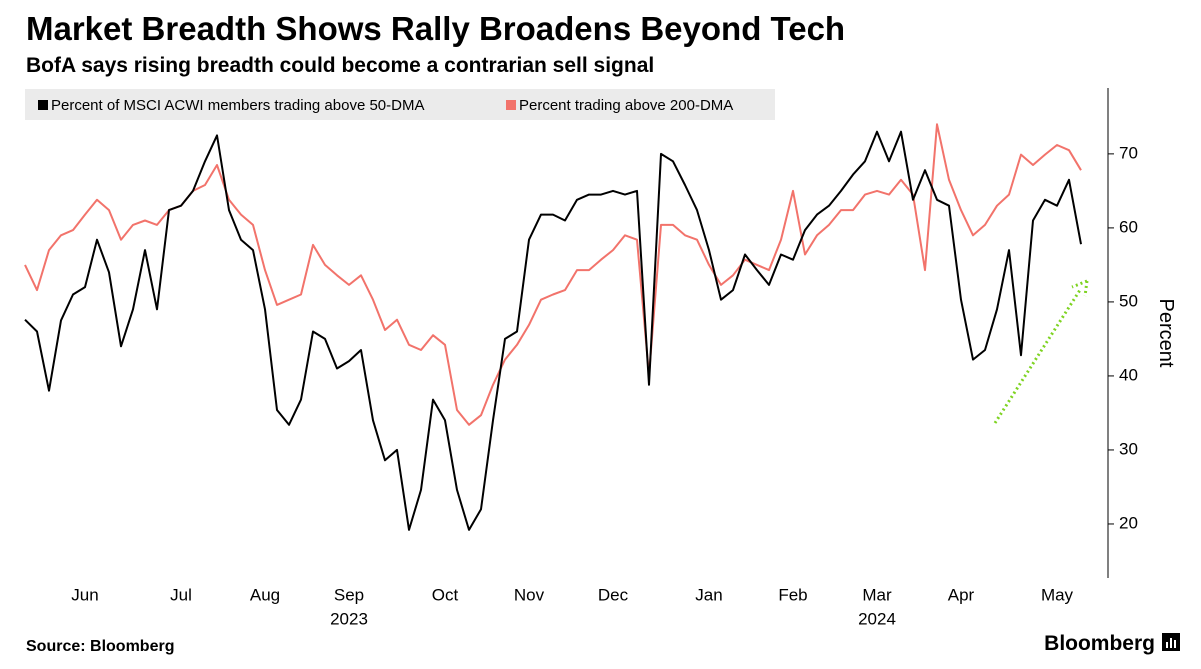  Describe the element at coordinates (84, 594) in the screenshot. I see `x-tick-label: Jun` at that location.